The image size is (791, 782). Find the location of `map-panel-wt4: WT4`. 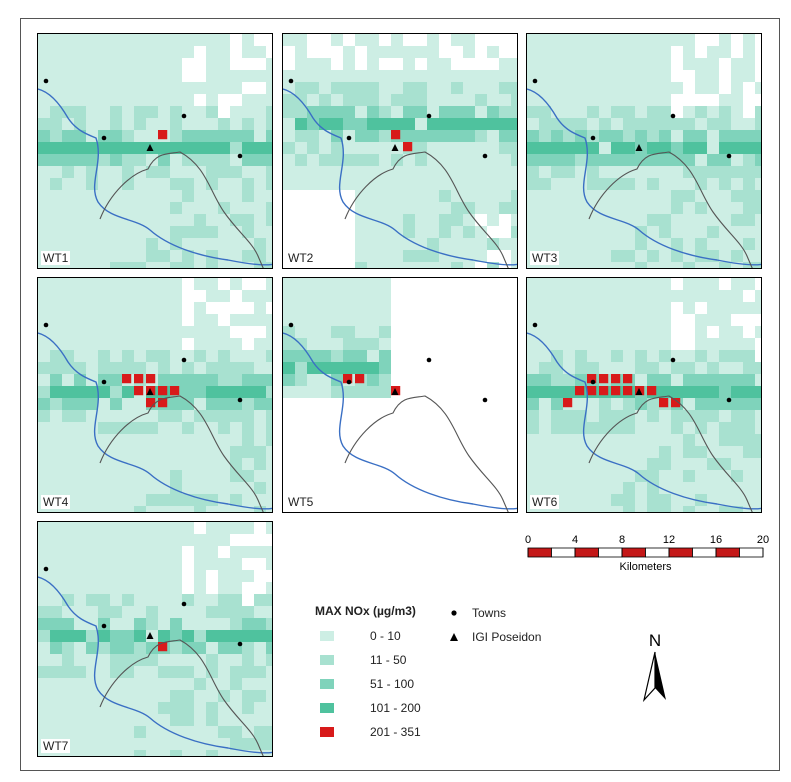

map-panel-wt4: WT4 is located at coordinates (155, 395).